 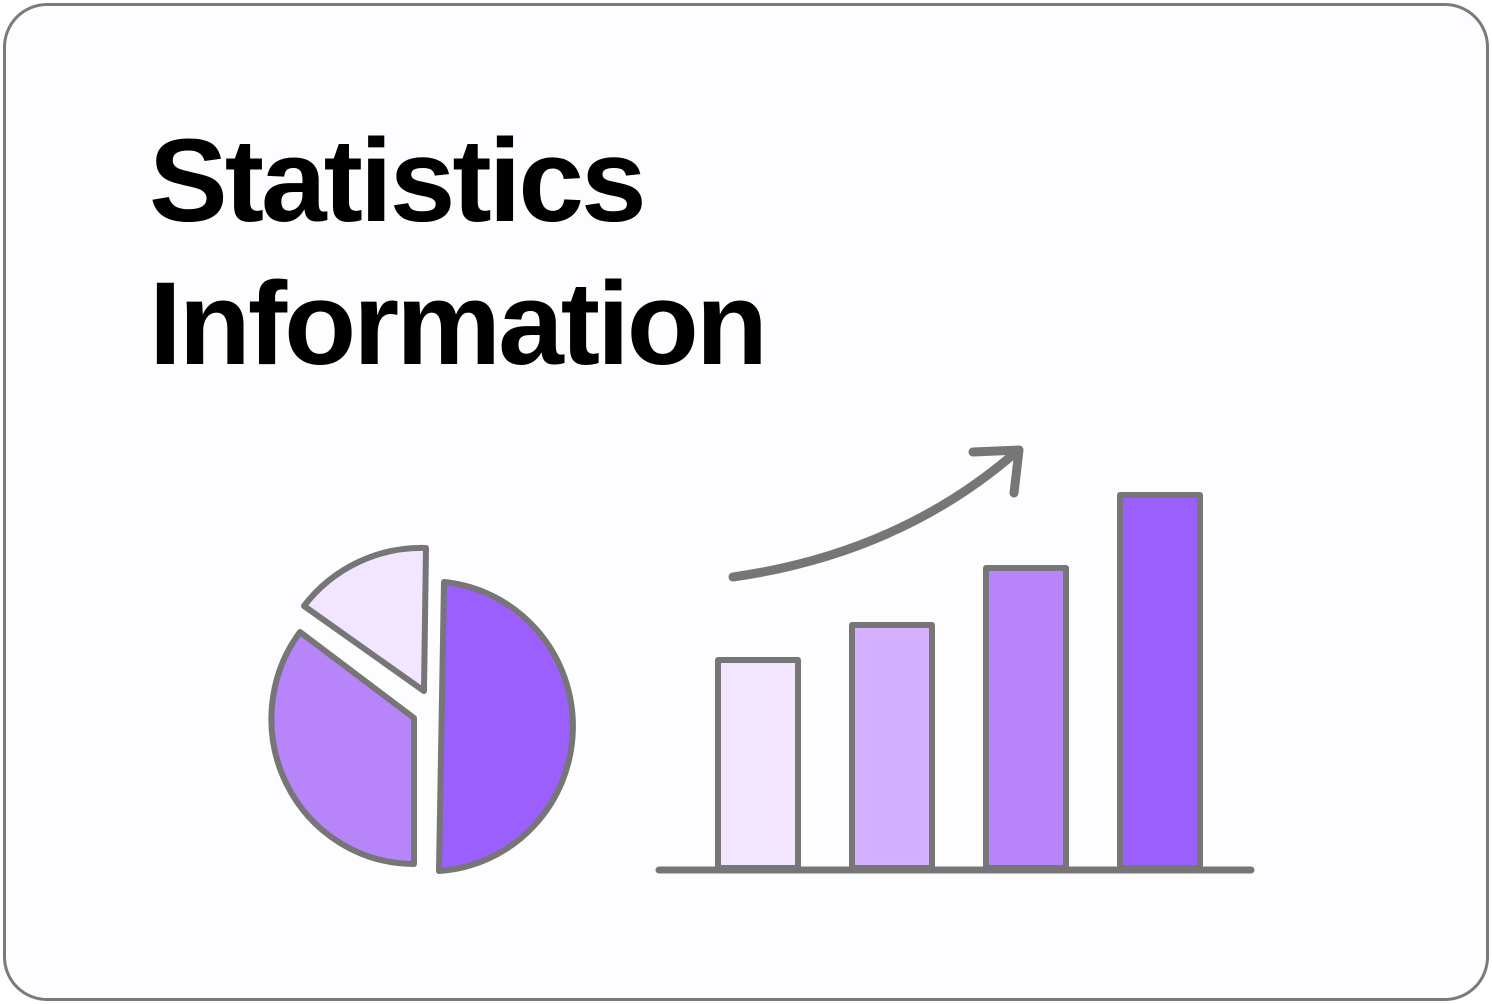 What do you see at coordinates (398, 181) in the screenshot?
I see `title-line-1: Statistics` at bounding box center [398, 181].